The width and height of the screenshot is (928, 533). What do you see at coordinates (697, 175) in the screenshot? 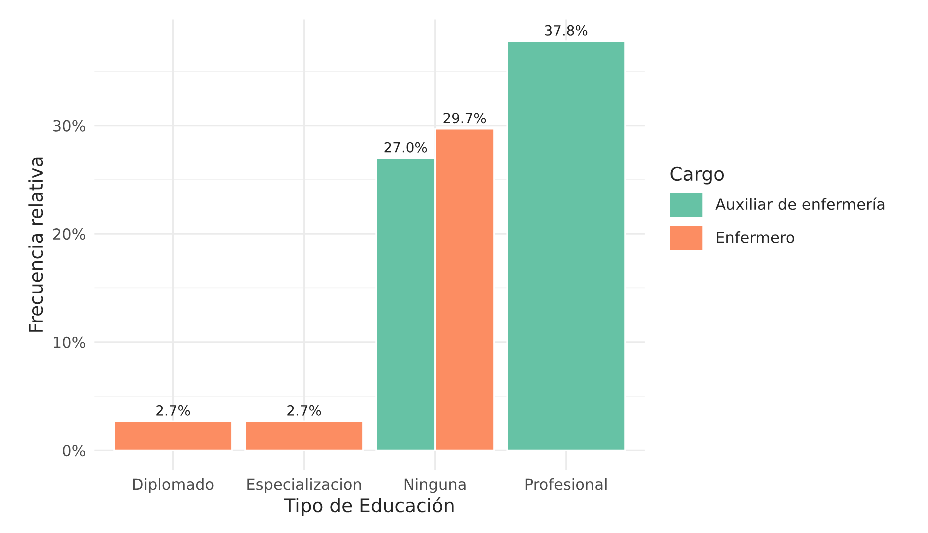
I see `legend-title: Cargo` at bounding box center [697, 175].